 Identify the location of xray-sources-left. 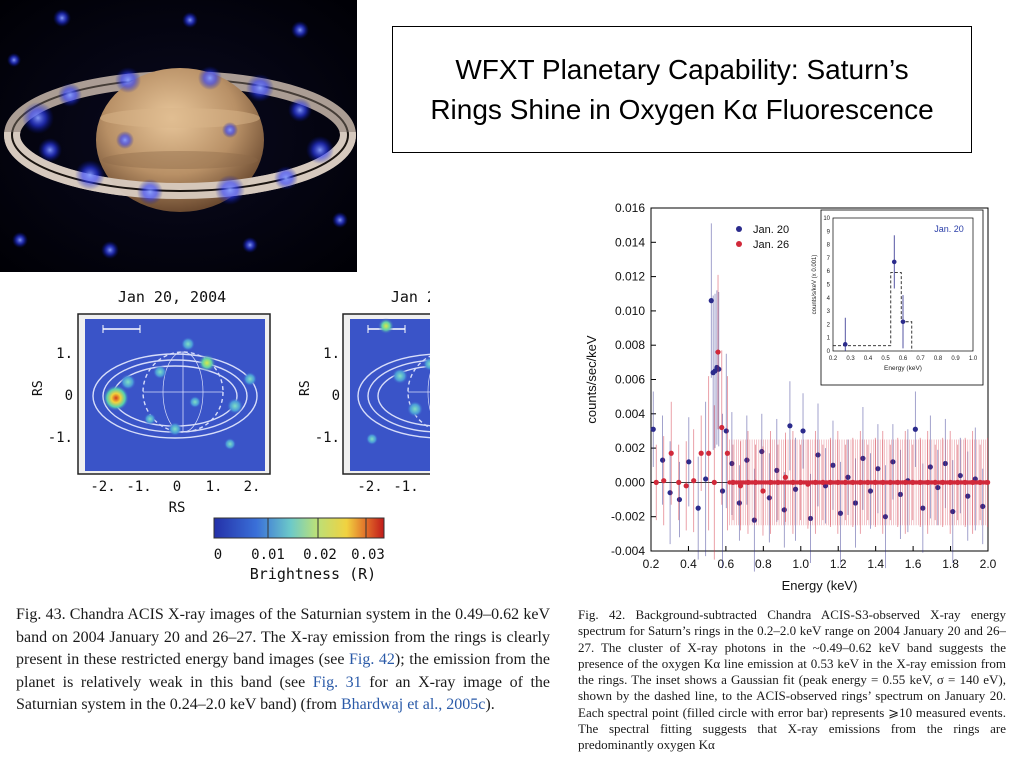
(180, 393).